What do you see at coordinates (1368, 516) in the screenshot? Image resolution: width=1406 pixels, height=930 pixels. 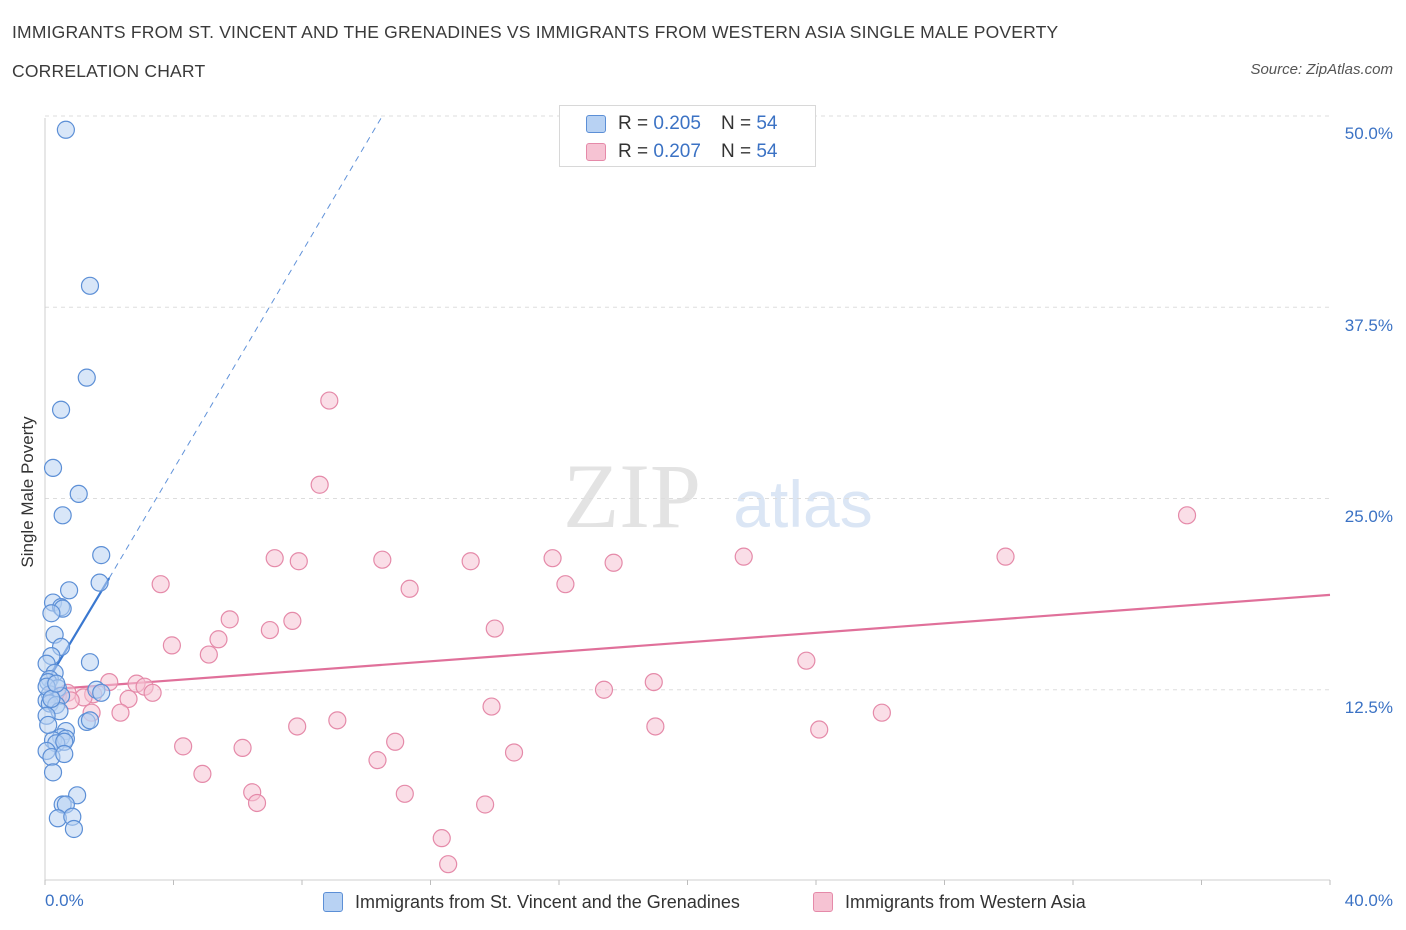 I see `y-tick-label-25: 25.0%` at bounding box center [1368, 516].